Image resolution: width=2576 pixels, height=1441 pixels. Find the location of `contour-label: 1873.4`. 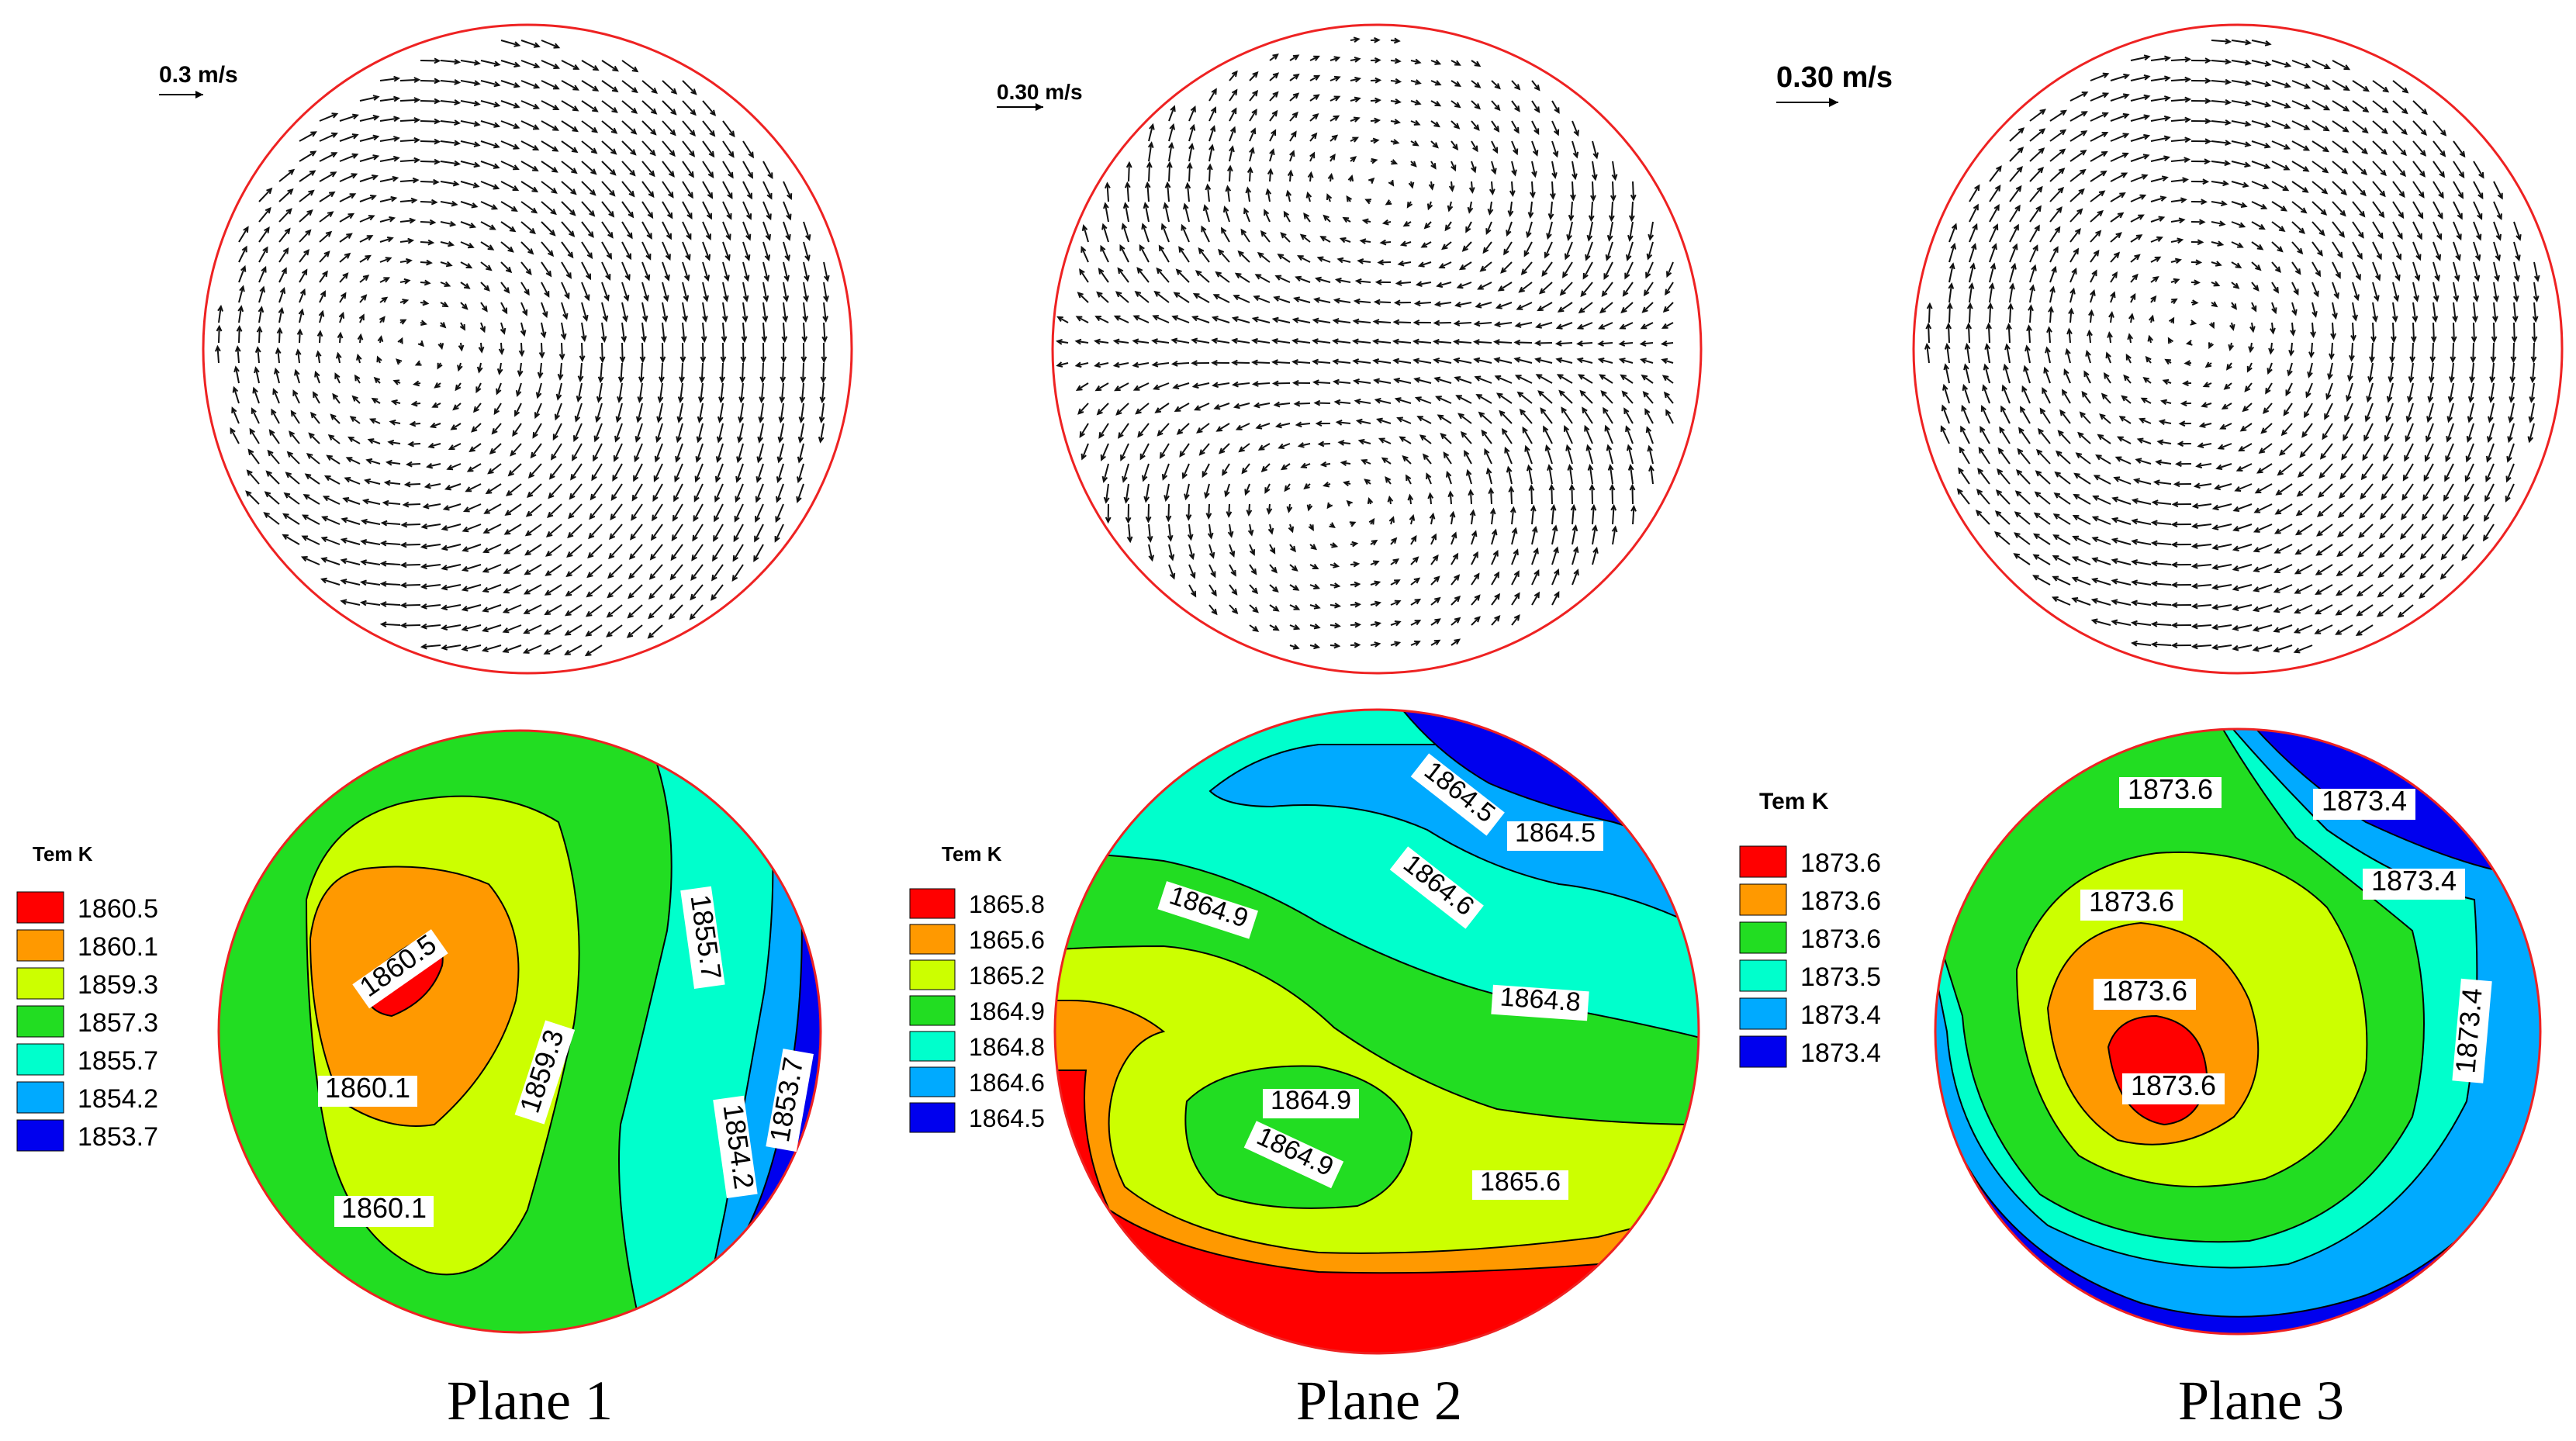

contour-label: 1873.4 is located at coordinates (2364, 801).